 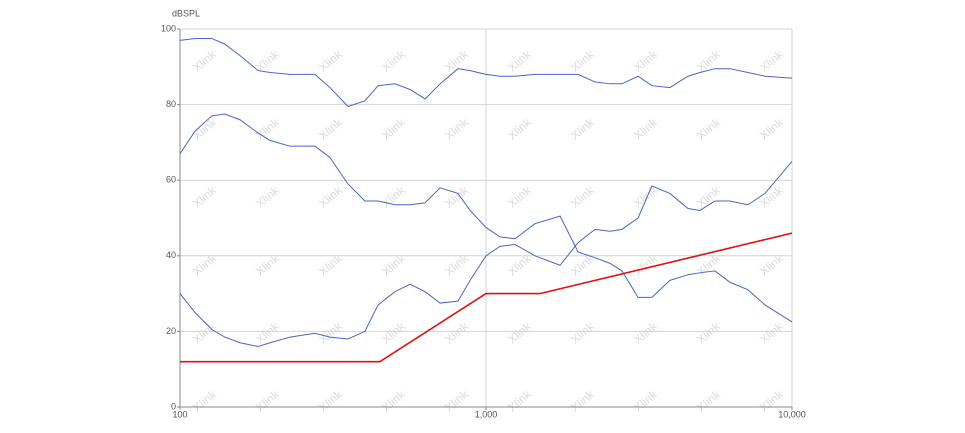 What do you see at coordinates (171, 104) in the screenshot?
I see `y-tick-label: 80` at bounding box center [171, 104].